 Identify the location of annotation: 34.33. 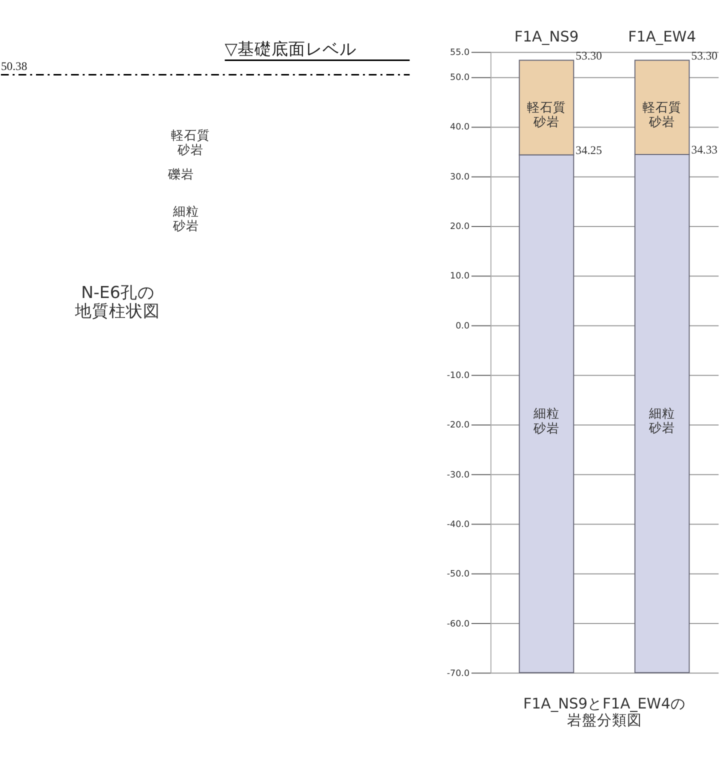
(704, 150).